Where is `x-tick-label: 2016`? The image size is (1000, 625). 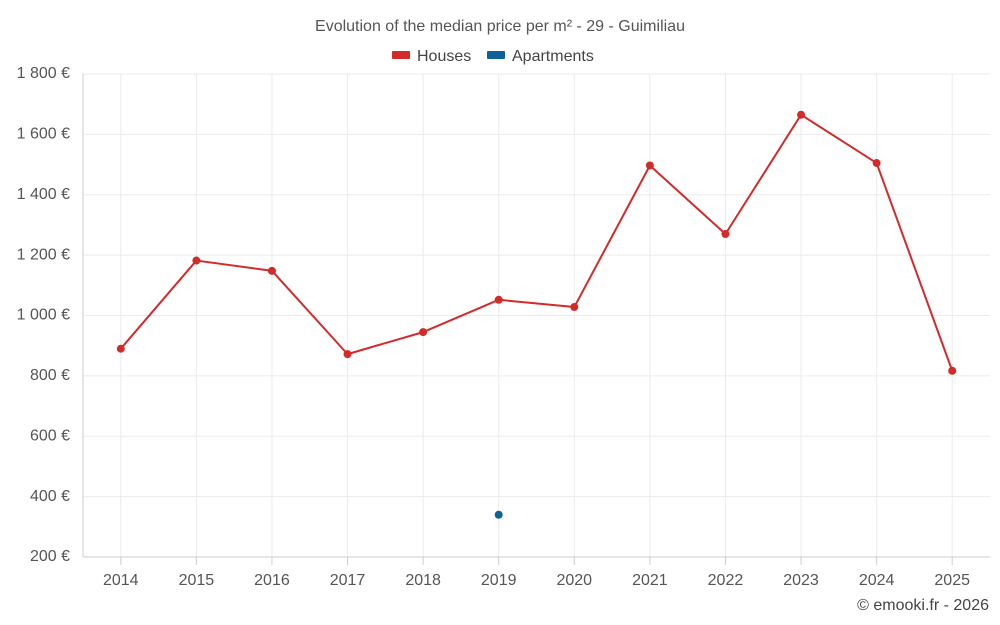
x-tick-label: 2016 is located at coordinates (272, 580).